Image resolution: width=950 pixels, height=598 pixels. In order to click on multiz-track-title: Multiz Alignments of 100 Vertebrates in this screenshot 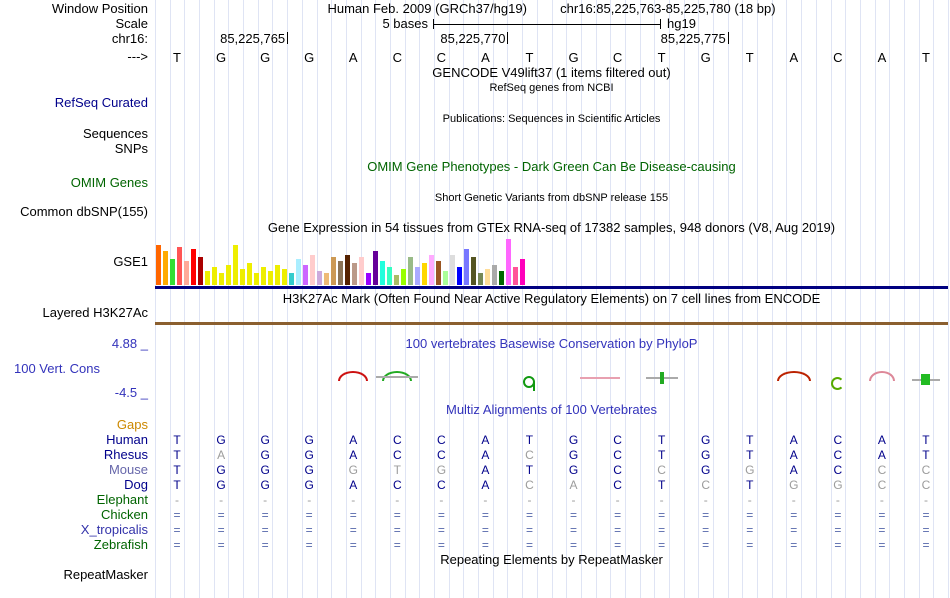, I will do `click(551, 409)`.